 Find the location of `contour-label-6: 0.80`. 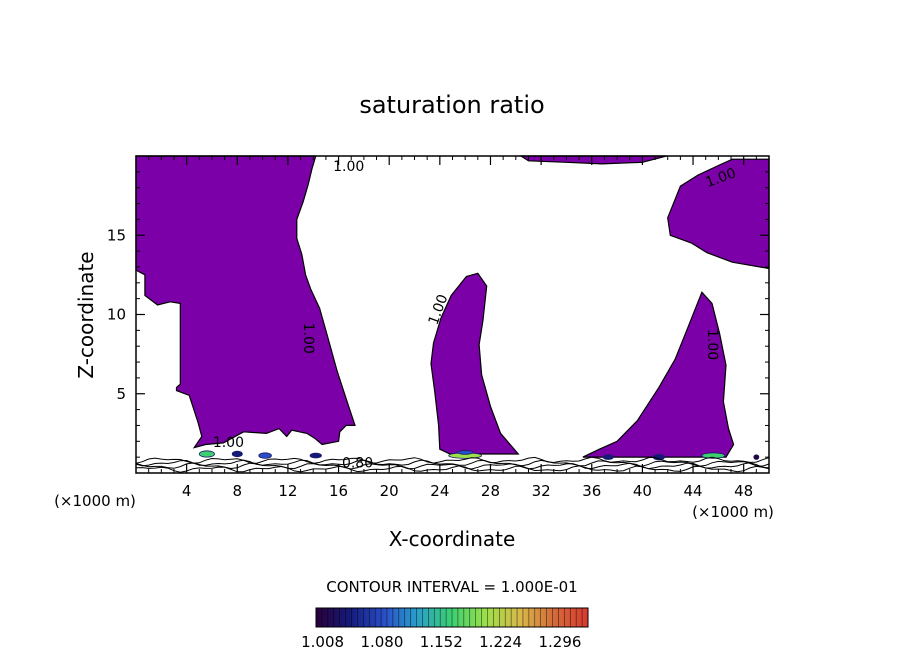

contour-label-6: 0.80 is located at coordinates (357, 463).